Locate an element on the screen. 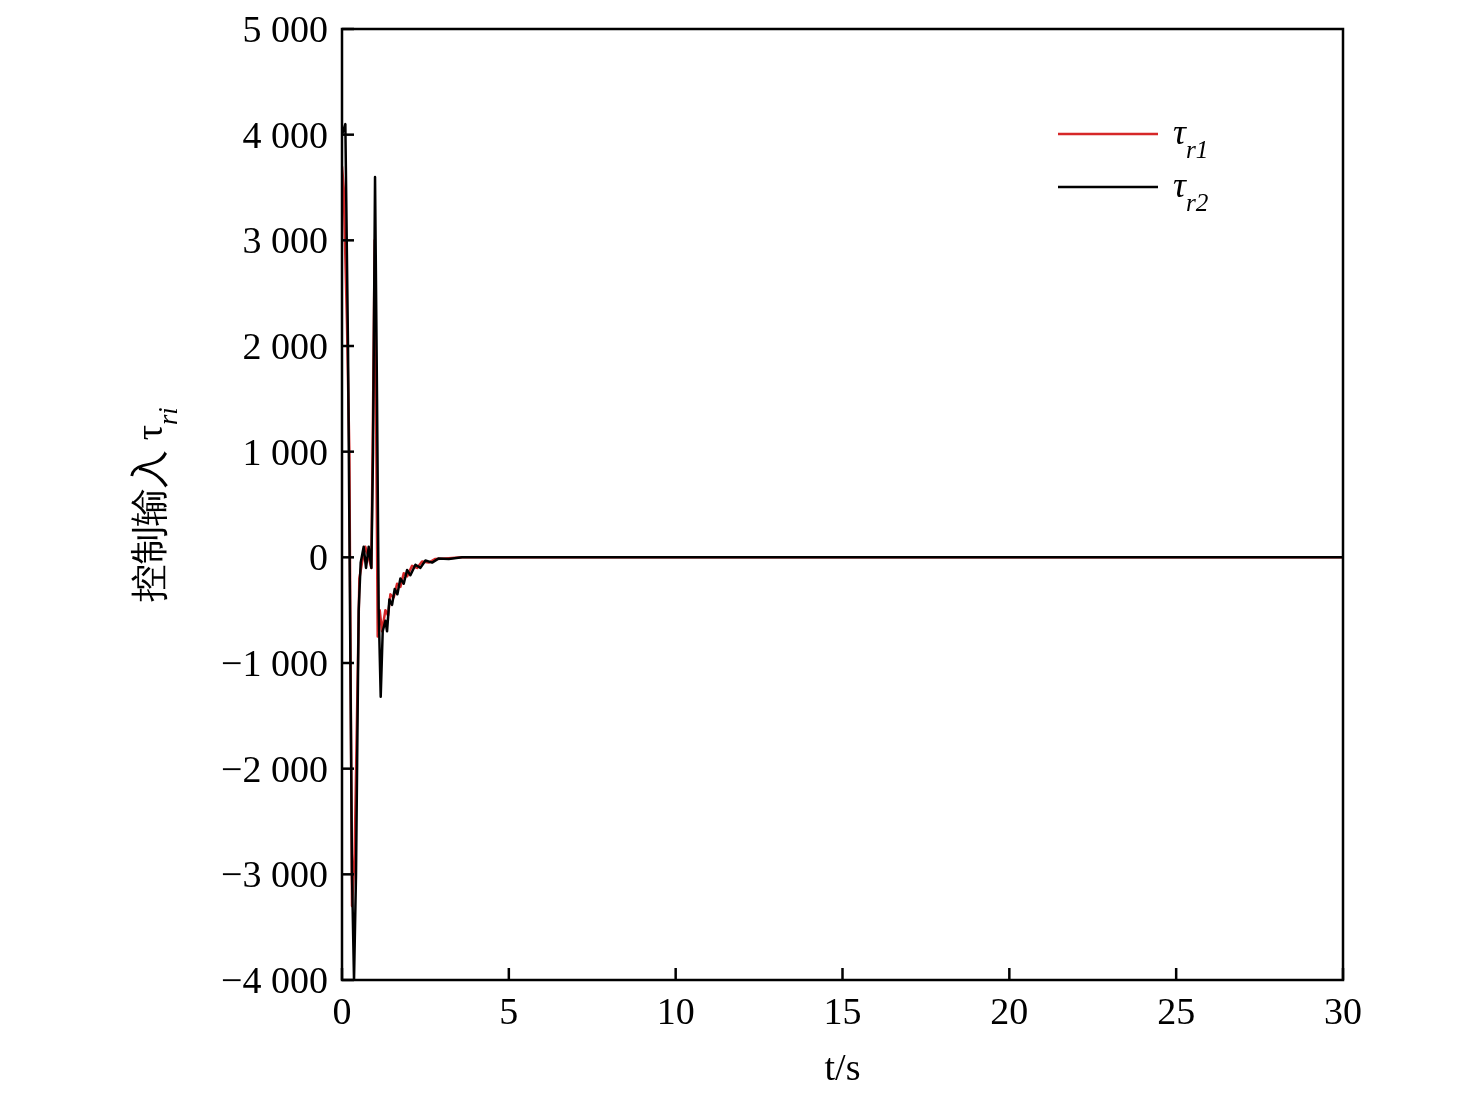 The width and height of the screenshot is (1476, 1114). legend-label: τ$_{r1}$ is located at coordinates (1191, 137).